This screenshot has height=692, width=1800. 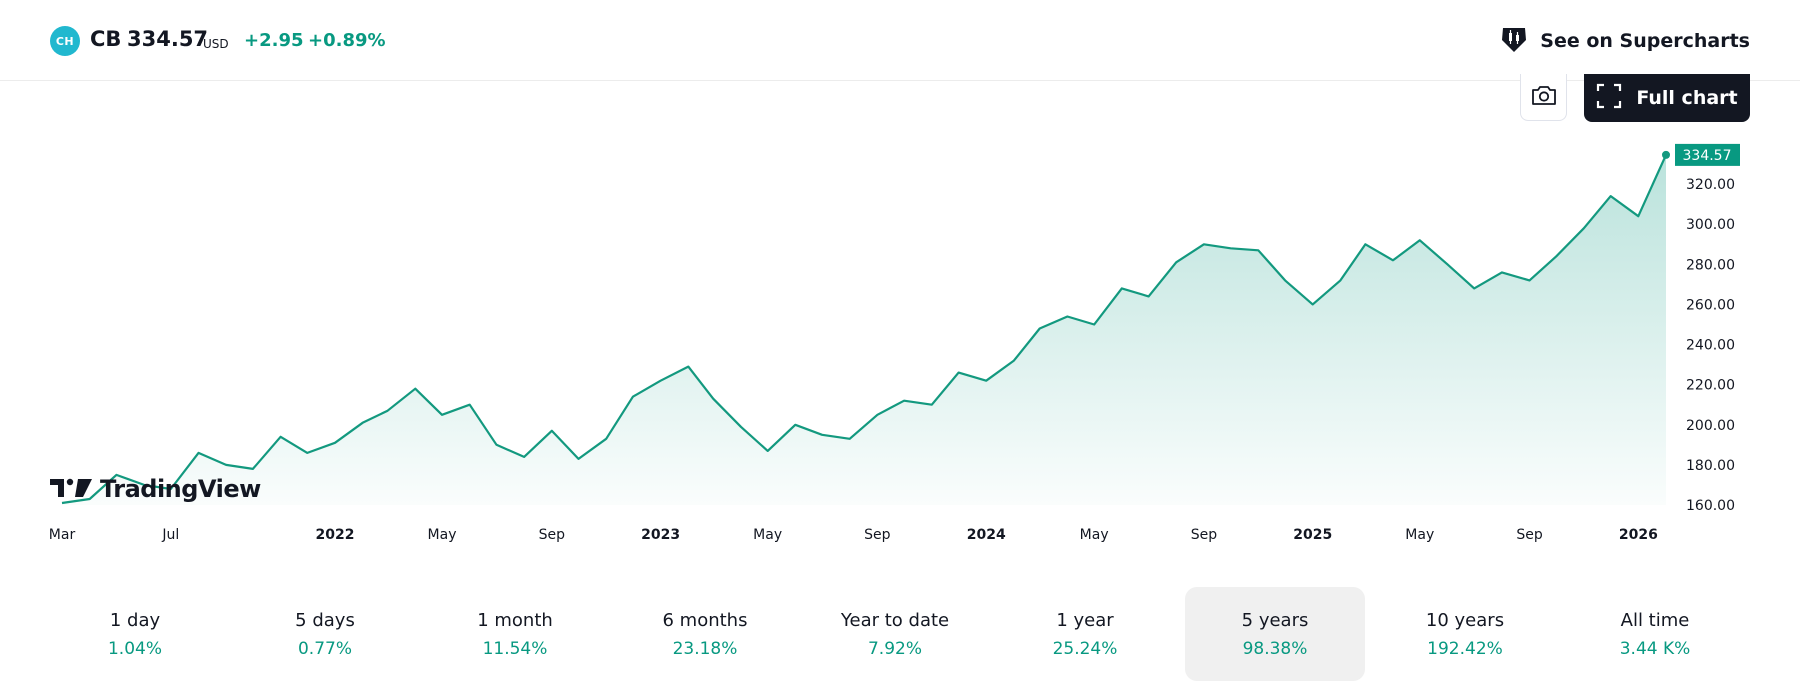 What do you see at coordinates (134, 648) in the screenshot?
I see `period-change-value: 1.04%` at bounding box center [134, 648].